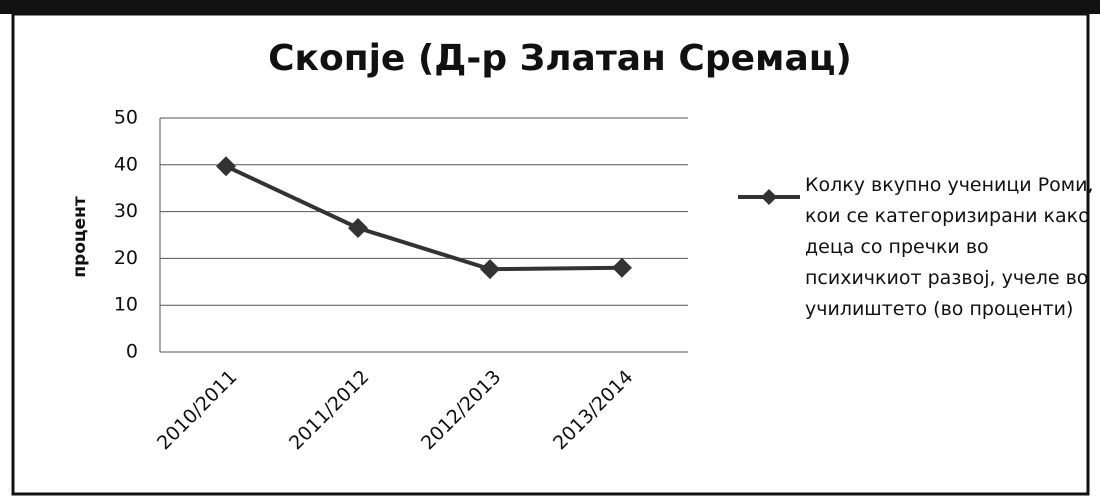 Image resolution: width=1100 pixels, height=497 pixels. What do you see at coordinates (126, 118) in the screenshot?
I see `y-tick-label: 50` at bounding box center [126, 118].